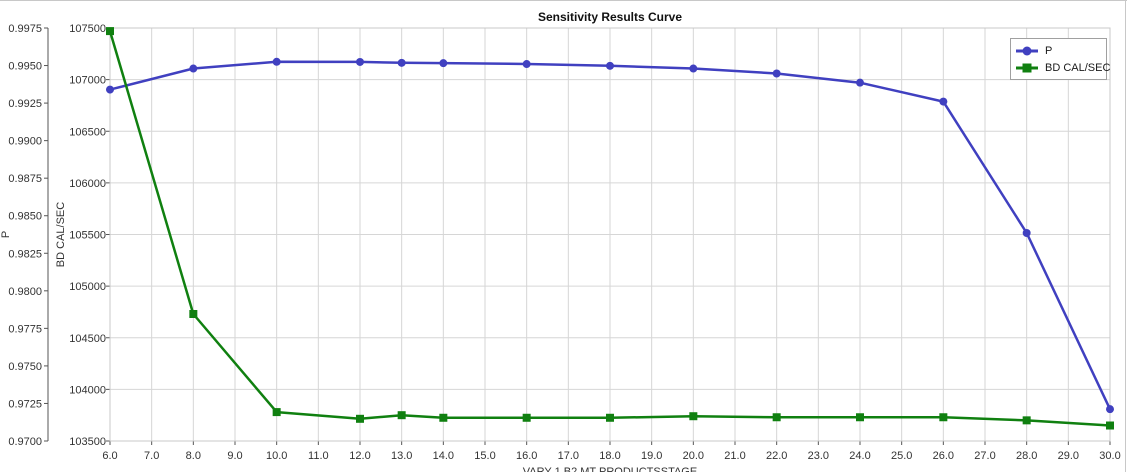  I want to click on chart-legend: P BD CAL/SEC, so click(1060, 59).